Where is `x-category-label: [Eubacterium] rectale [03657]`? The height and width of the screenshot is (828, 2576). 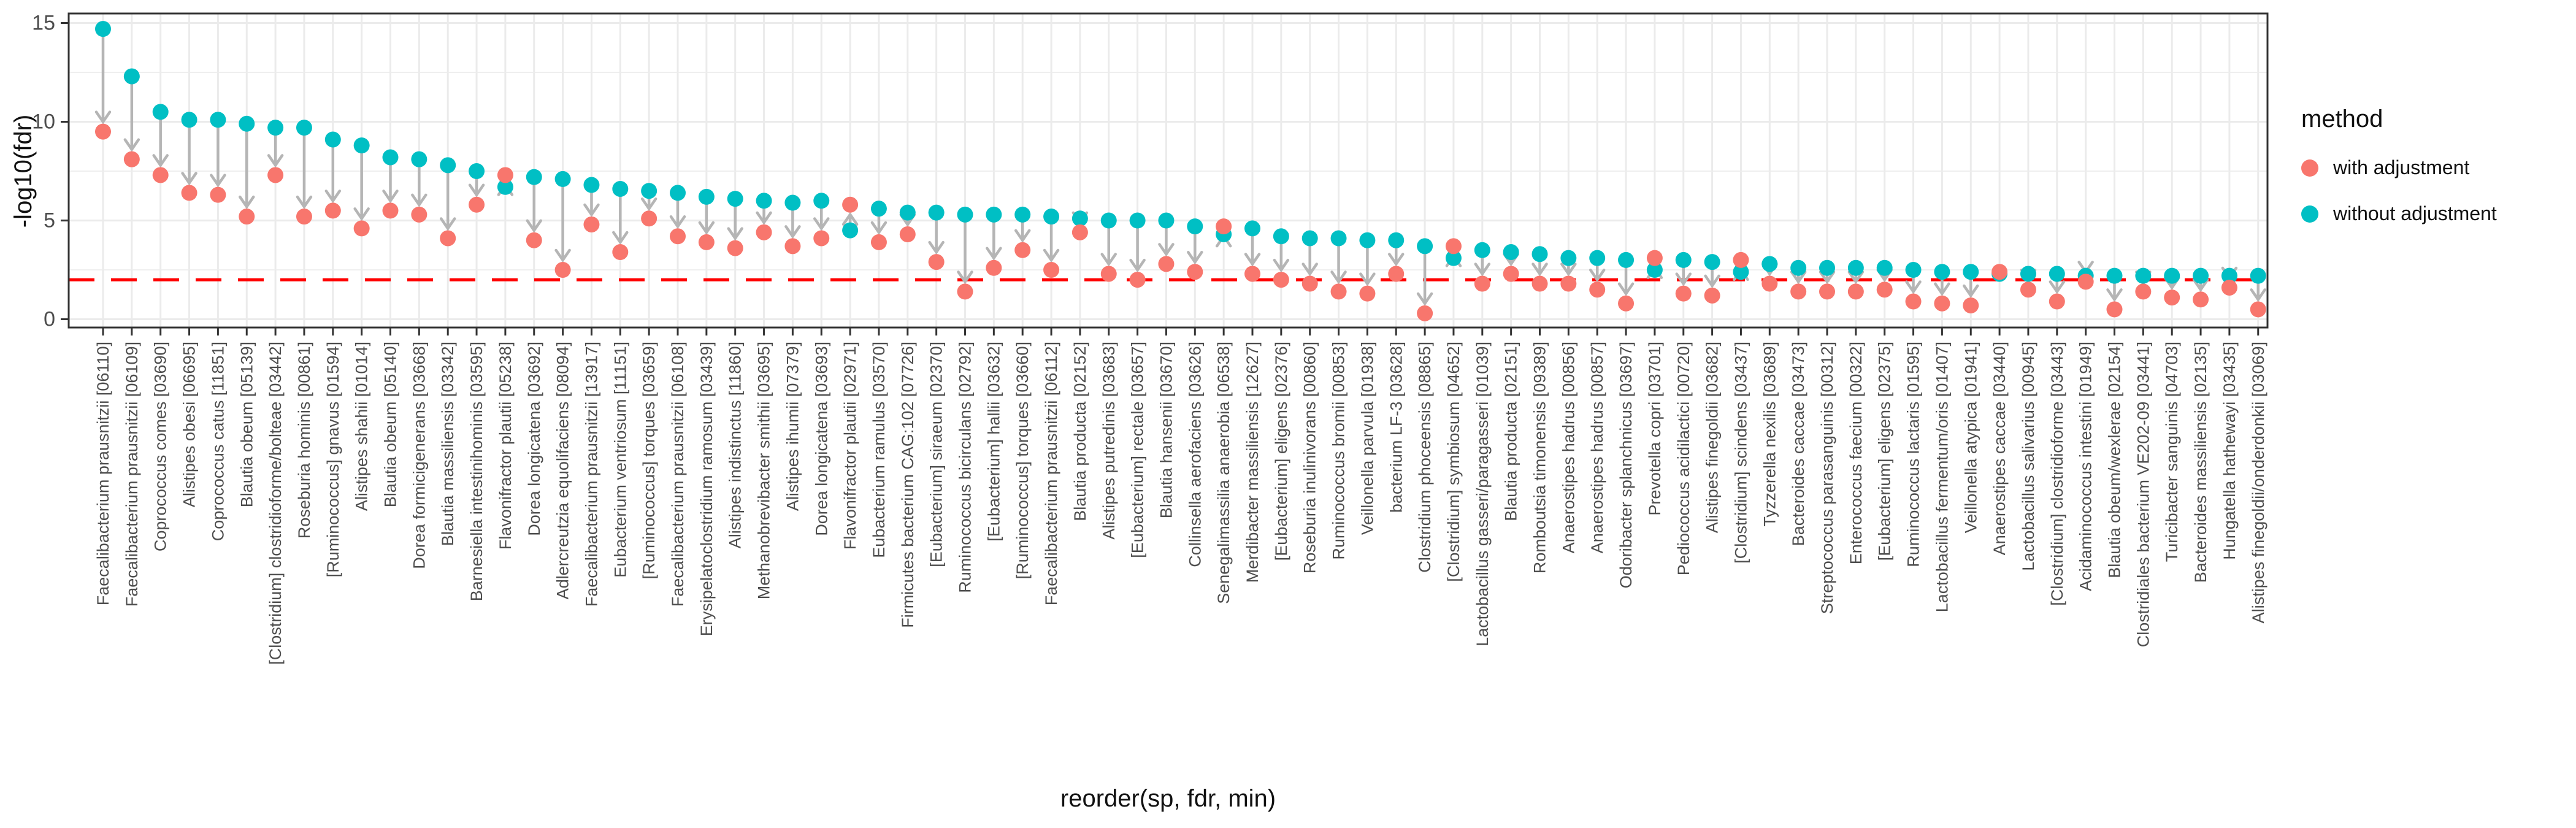 x-category-label: [Eubacterium] rectale [03657] is located at coordinates (1138, 450).